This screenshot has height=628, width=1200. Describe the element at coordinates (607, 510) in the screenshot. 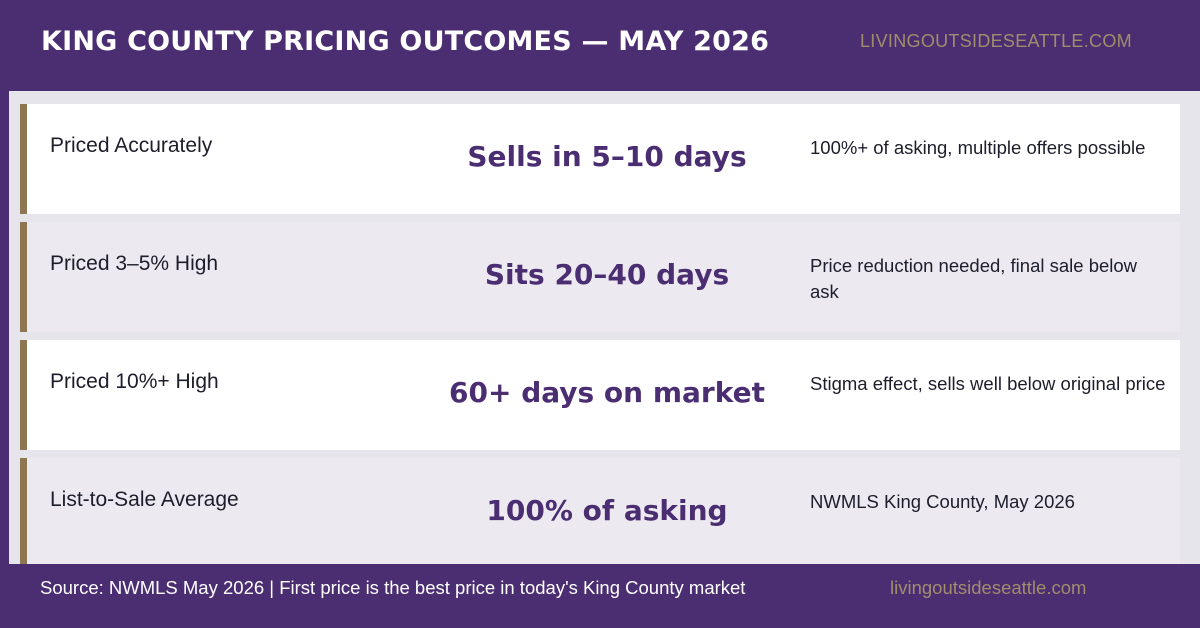

I see `row-metric: 100% of asking` at that location.